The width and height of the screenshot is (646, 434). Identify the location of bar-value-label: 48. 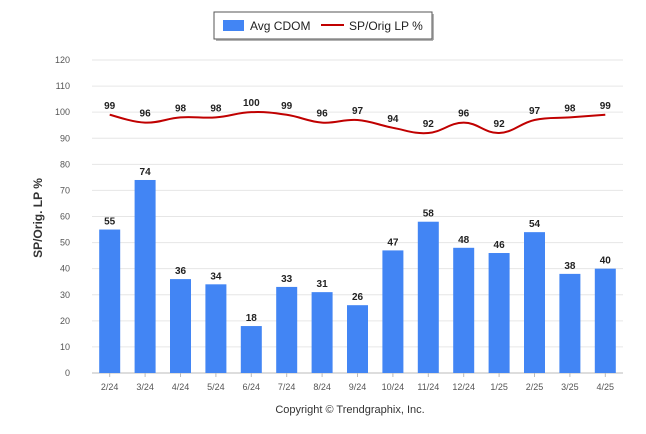
(464, 240).